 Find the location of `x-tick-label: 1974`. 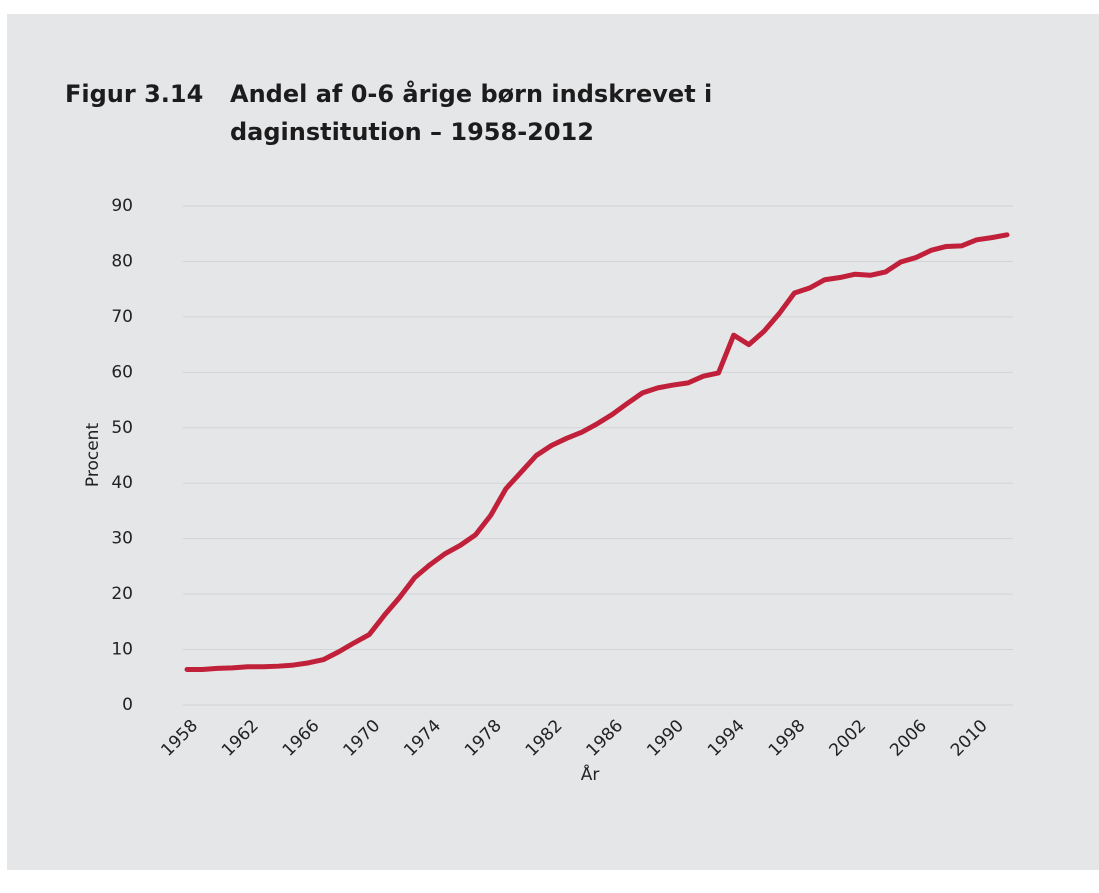

x-tick-label: 1974 is located at coordinates (422, 738).